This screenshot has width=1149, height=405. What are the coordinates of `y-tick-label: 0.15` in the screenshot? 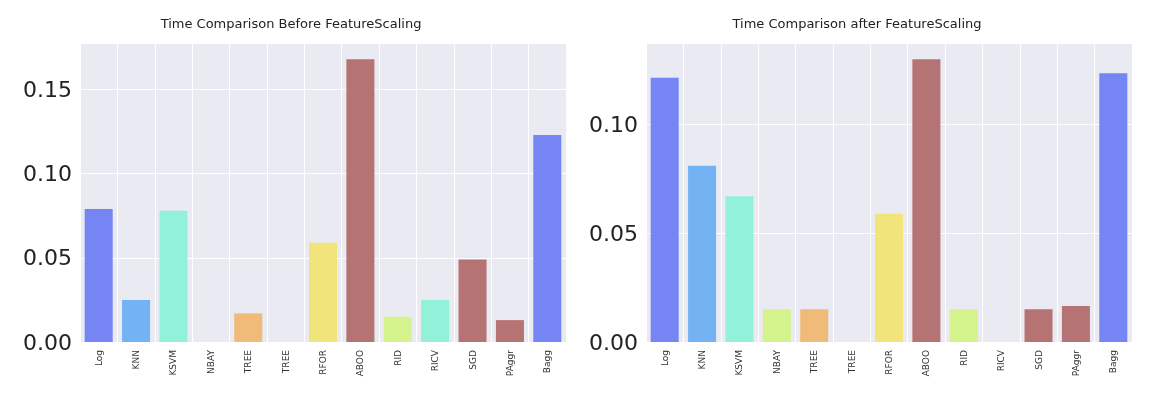 It's located at (47, 89).